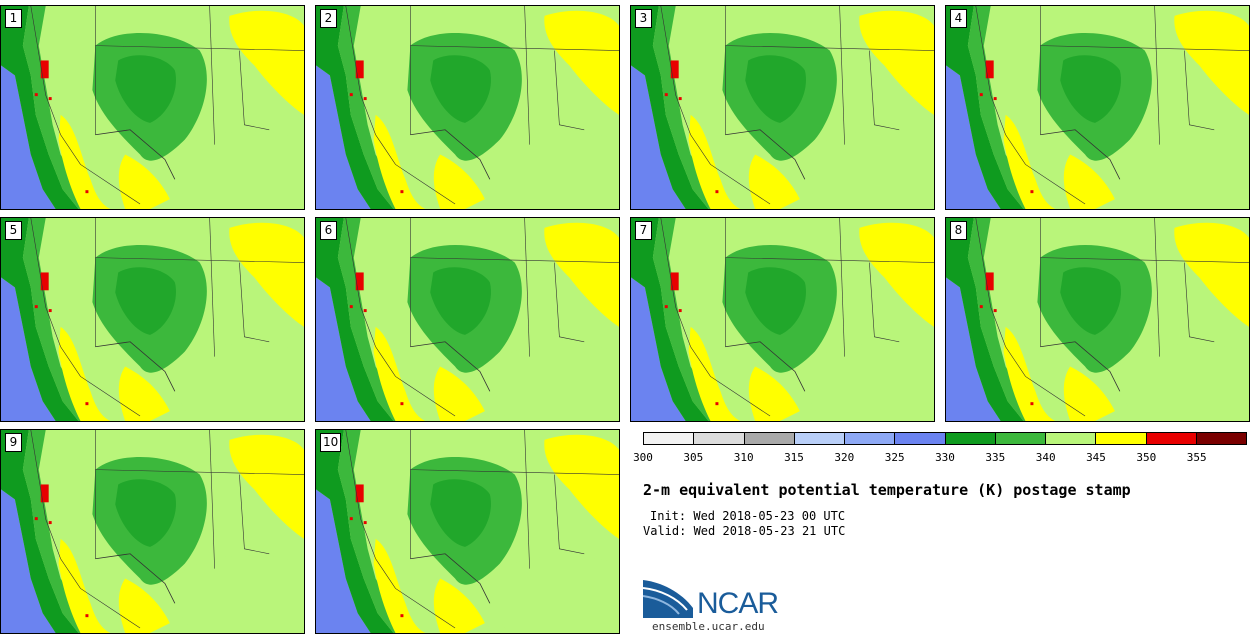  Describe the element at coordinates (894, 457) in the screenshot. I see `colorbar-tick-label: 325` at that location.